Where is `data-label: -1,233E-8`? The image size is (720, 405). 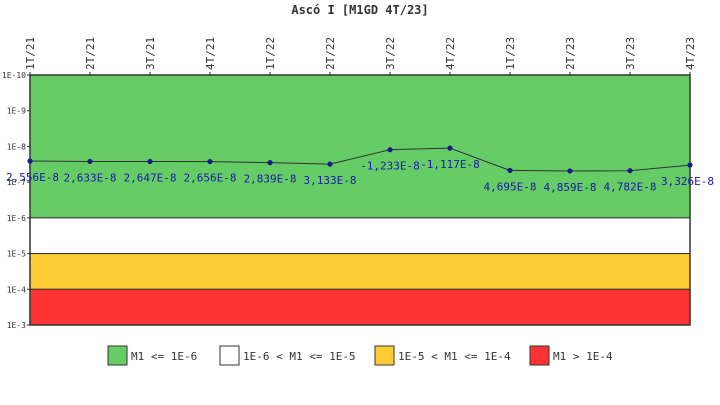
data-label: -1,233E-8 is located at coordinates (390, 166).